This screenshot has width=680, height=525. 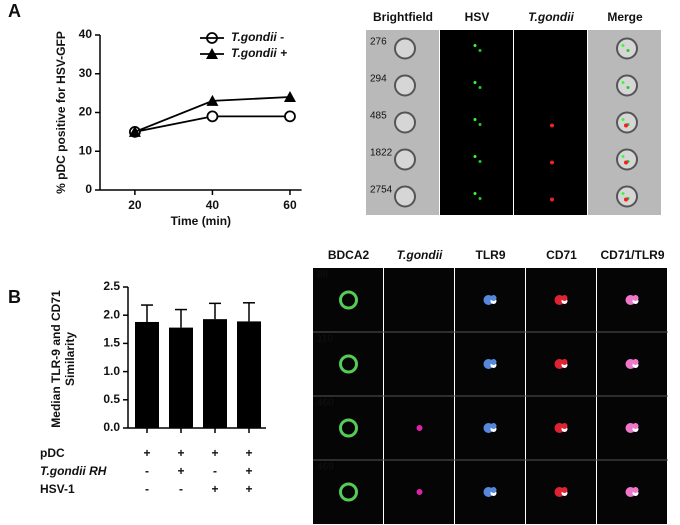 What do you see at coordinates (325, 403) in the screenshot?
I see `cell-id: 460` at bounding box center [325, 403].